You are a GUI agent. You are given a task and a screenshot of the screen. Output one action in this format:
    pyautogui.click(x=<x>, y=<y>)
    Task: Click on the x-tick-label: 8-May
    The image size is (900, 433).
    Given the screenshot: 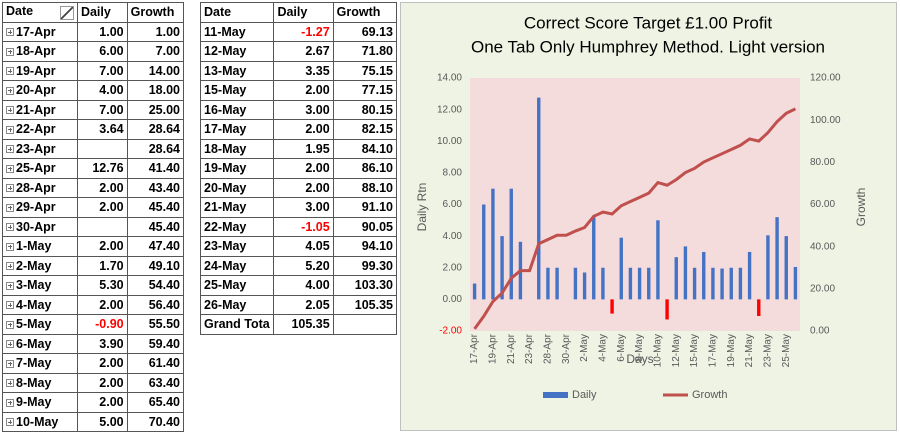 What is the action you would take?
    pyautogui.click(x=639, y=348)
    